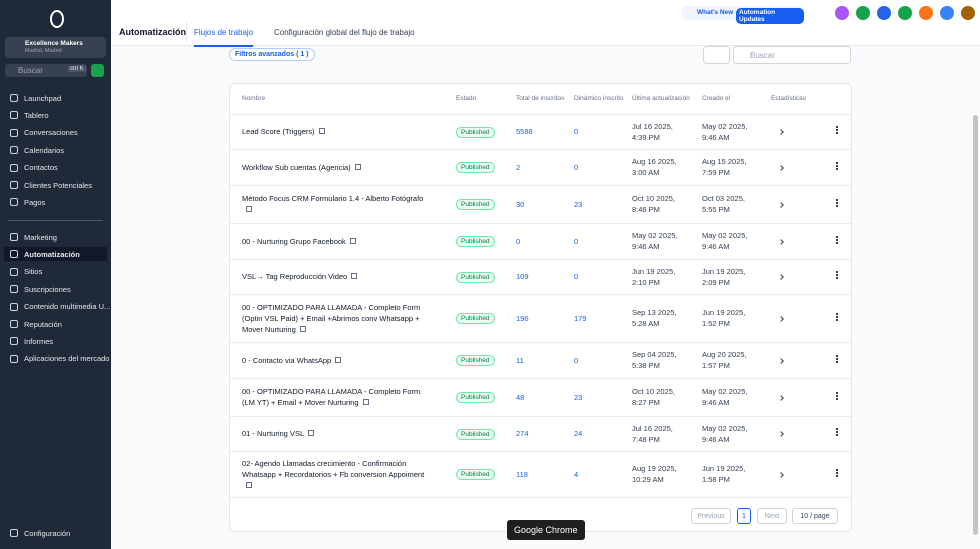 This screenshot has width=980, height=549. What do you see at coordinates (224, 37) in the screenshot?
I see `tab: Flujos de trabajo` at bounding box center [224, 37].